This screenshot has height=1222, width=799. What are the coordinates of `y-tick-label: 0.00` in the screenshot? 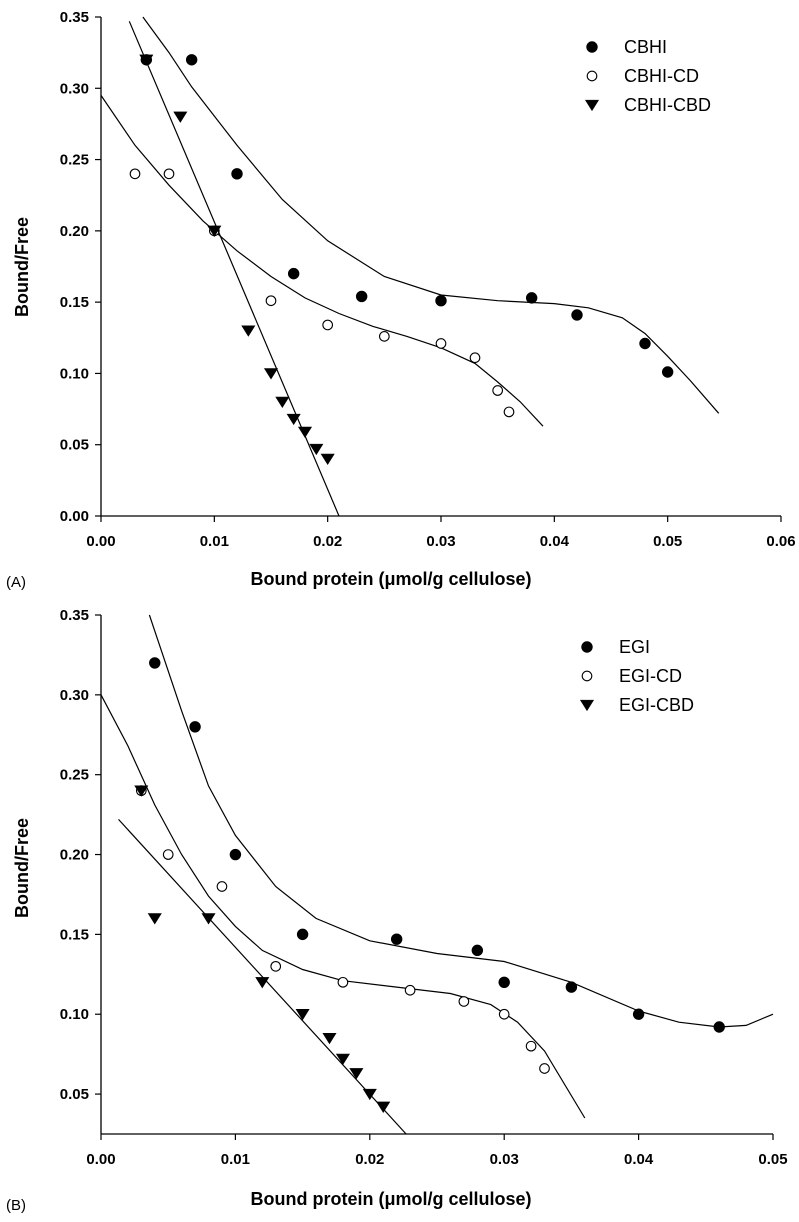 It's located at (74, 516).